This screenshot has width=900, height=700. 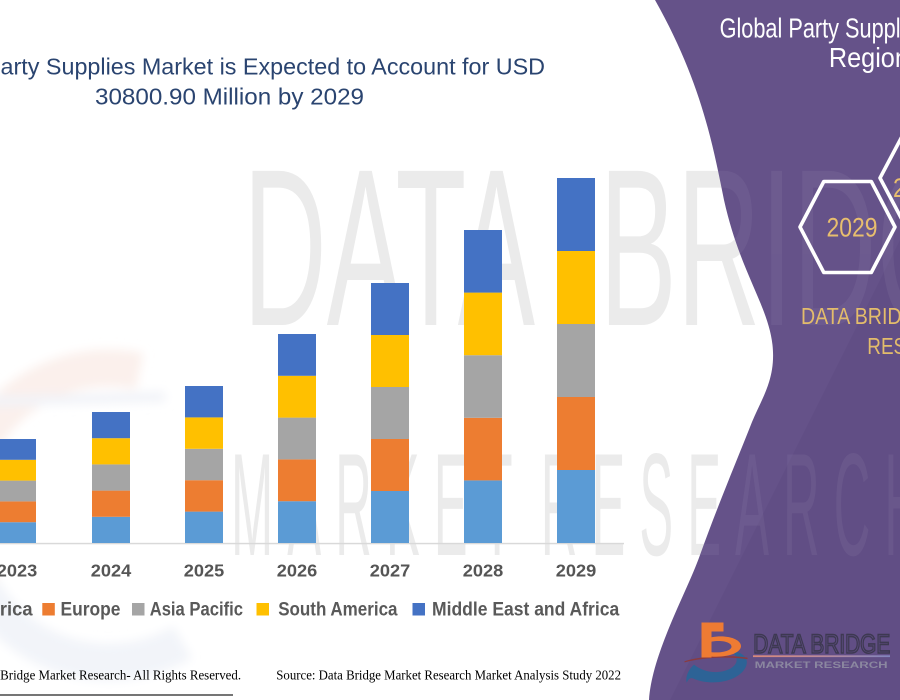 I want to click on svg-text: RESEARCH, so click(x=883, y=346).